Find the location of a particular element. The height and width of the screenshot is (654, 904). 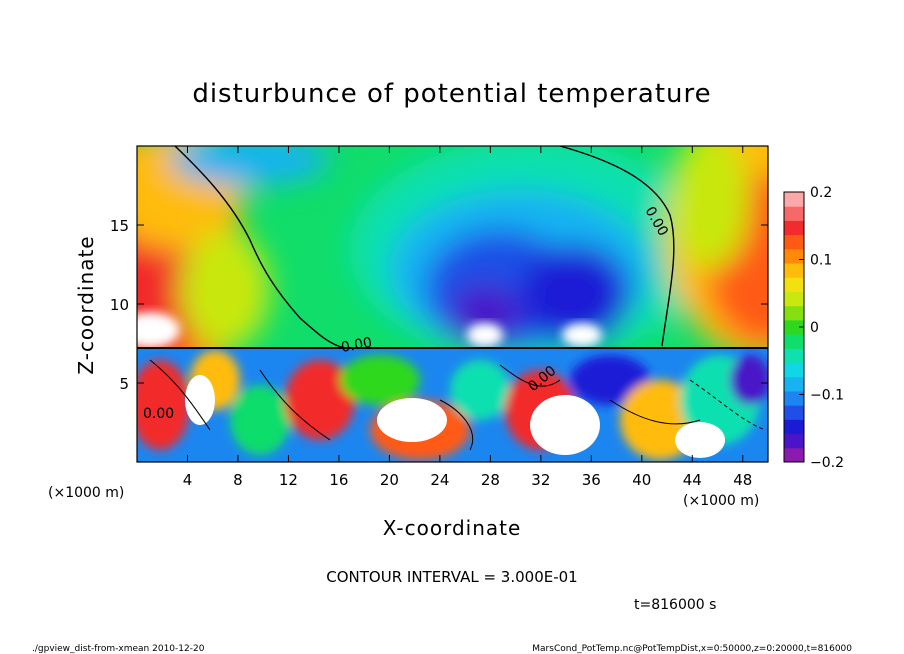

x-tick-label: 8 is located at coordinates (238, 480).